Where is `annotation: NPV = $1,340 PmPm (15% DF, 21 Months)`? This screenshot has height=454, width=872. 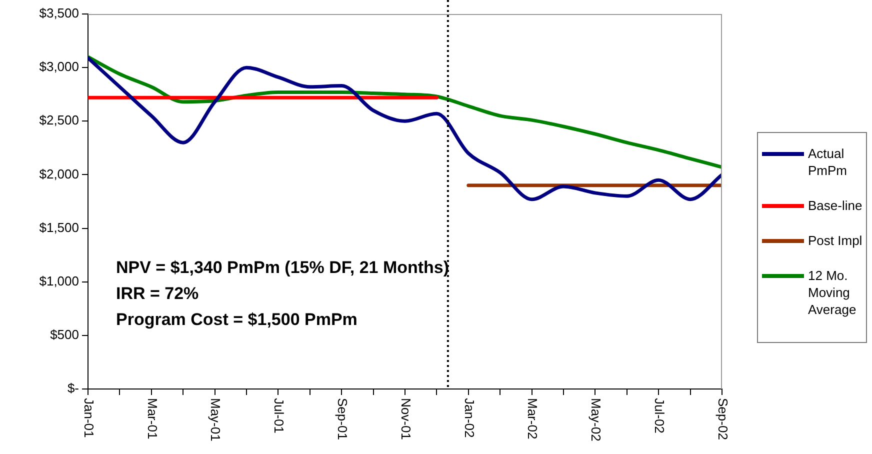 annotation: NPV = $1,340 PmPm (15% DF, 21 Months) is located at coordinates (283, 267).